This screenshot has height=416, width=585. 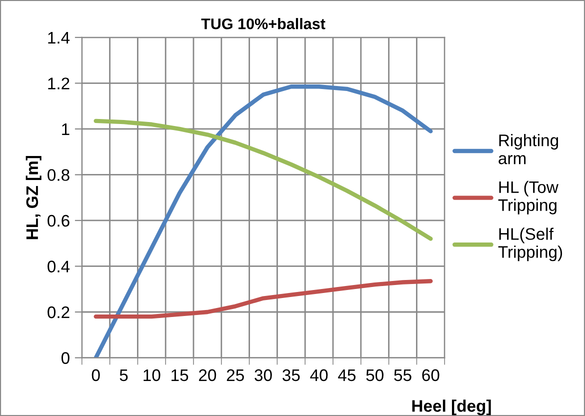 I want to click on x-tick-label: 10, so click(x=152, y=375).